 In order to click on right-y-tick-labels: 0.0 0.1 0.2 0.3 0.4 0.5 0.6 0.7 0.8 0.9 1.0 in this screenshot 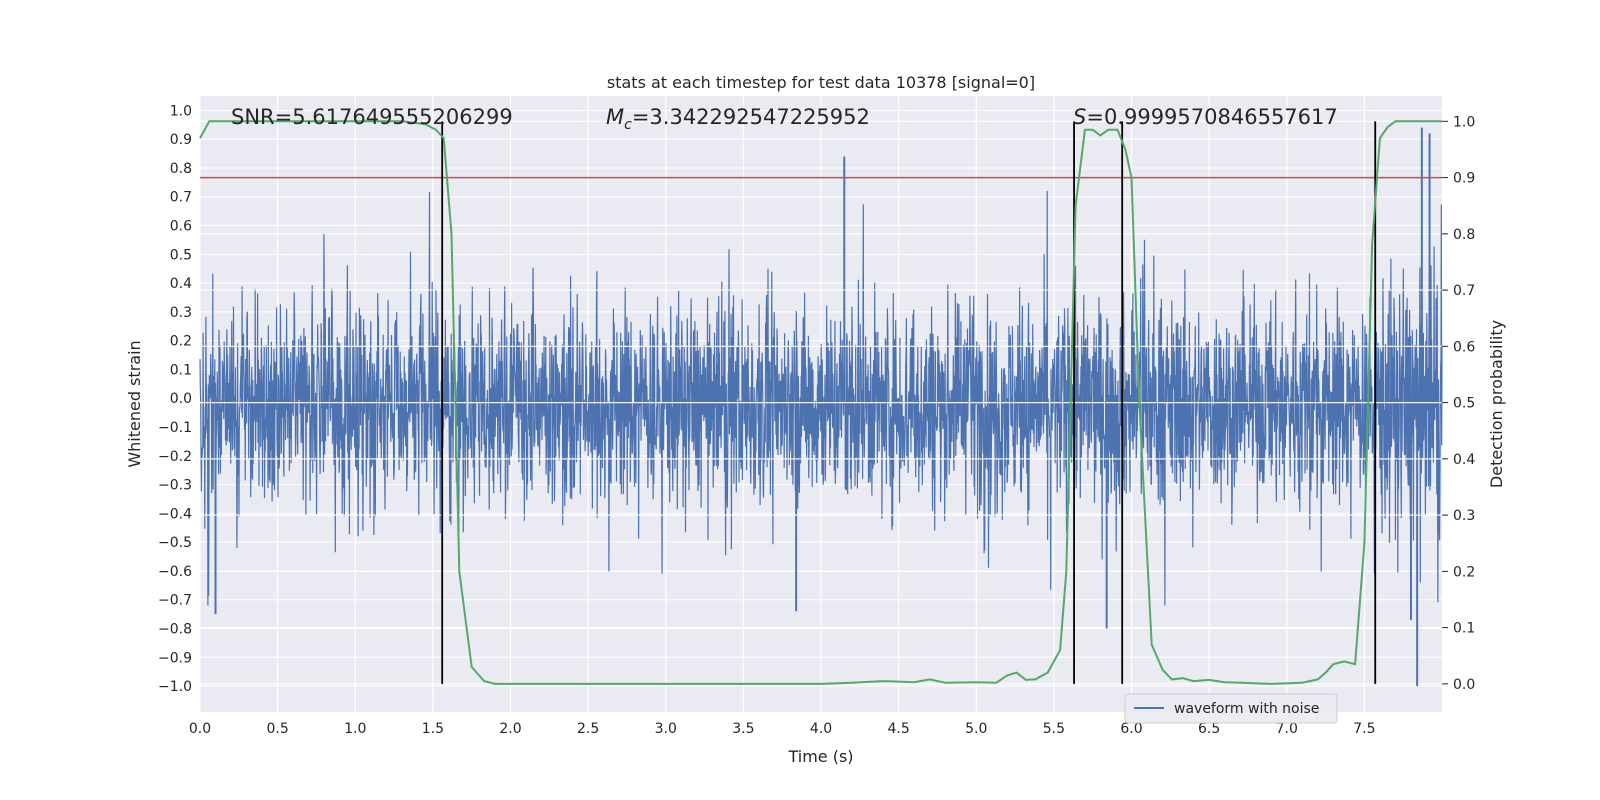, I will do `click(1458, 403)`.